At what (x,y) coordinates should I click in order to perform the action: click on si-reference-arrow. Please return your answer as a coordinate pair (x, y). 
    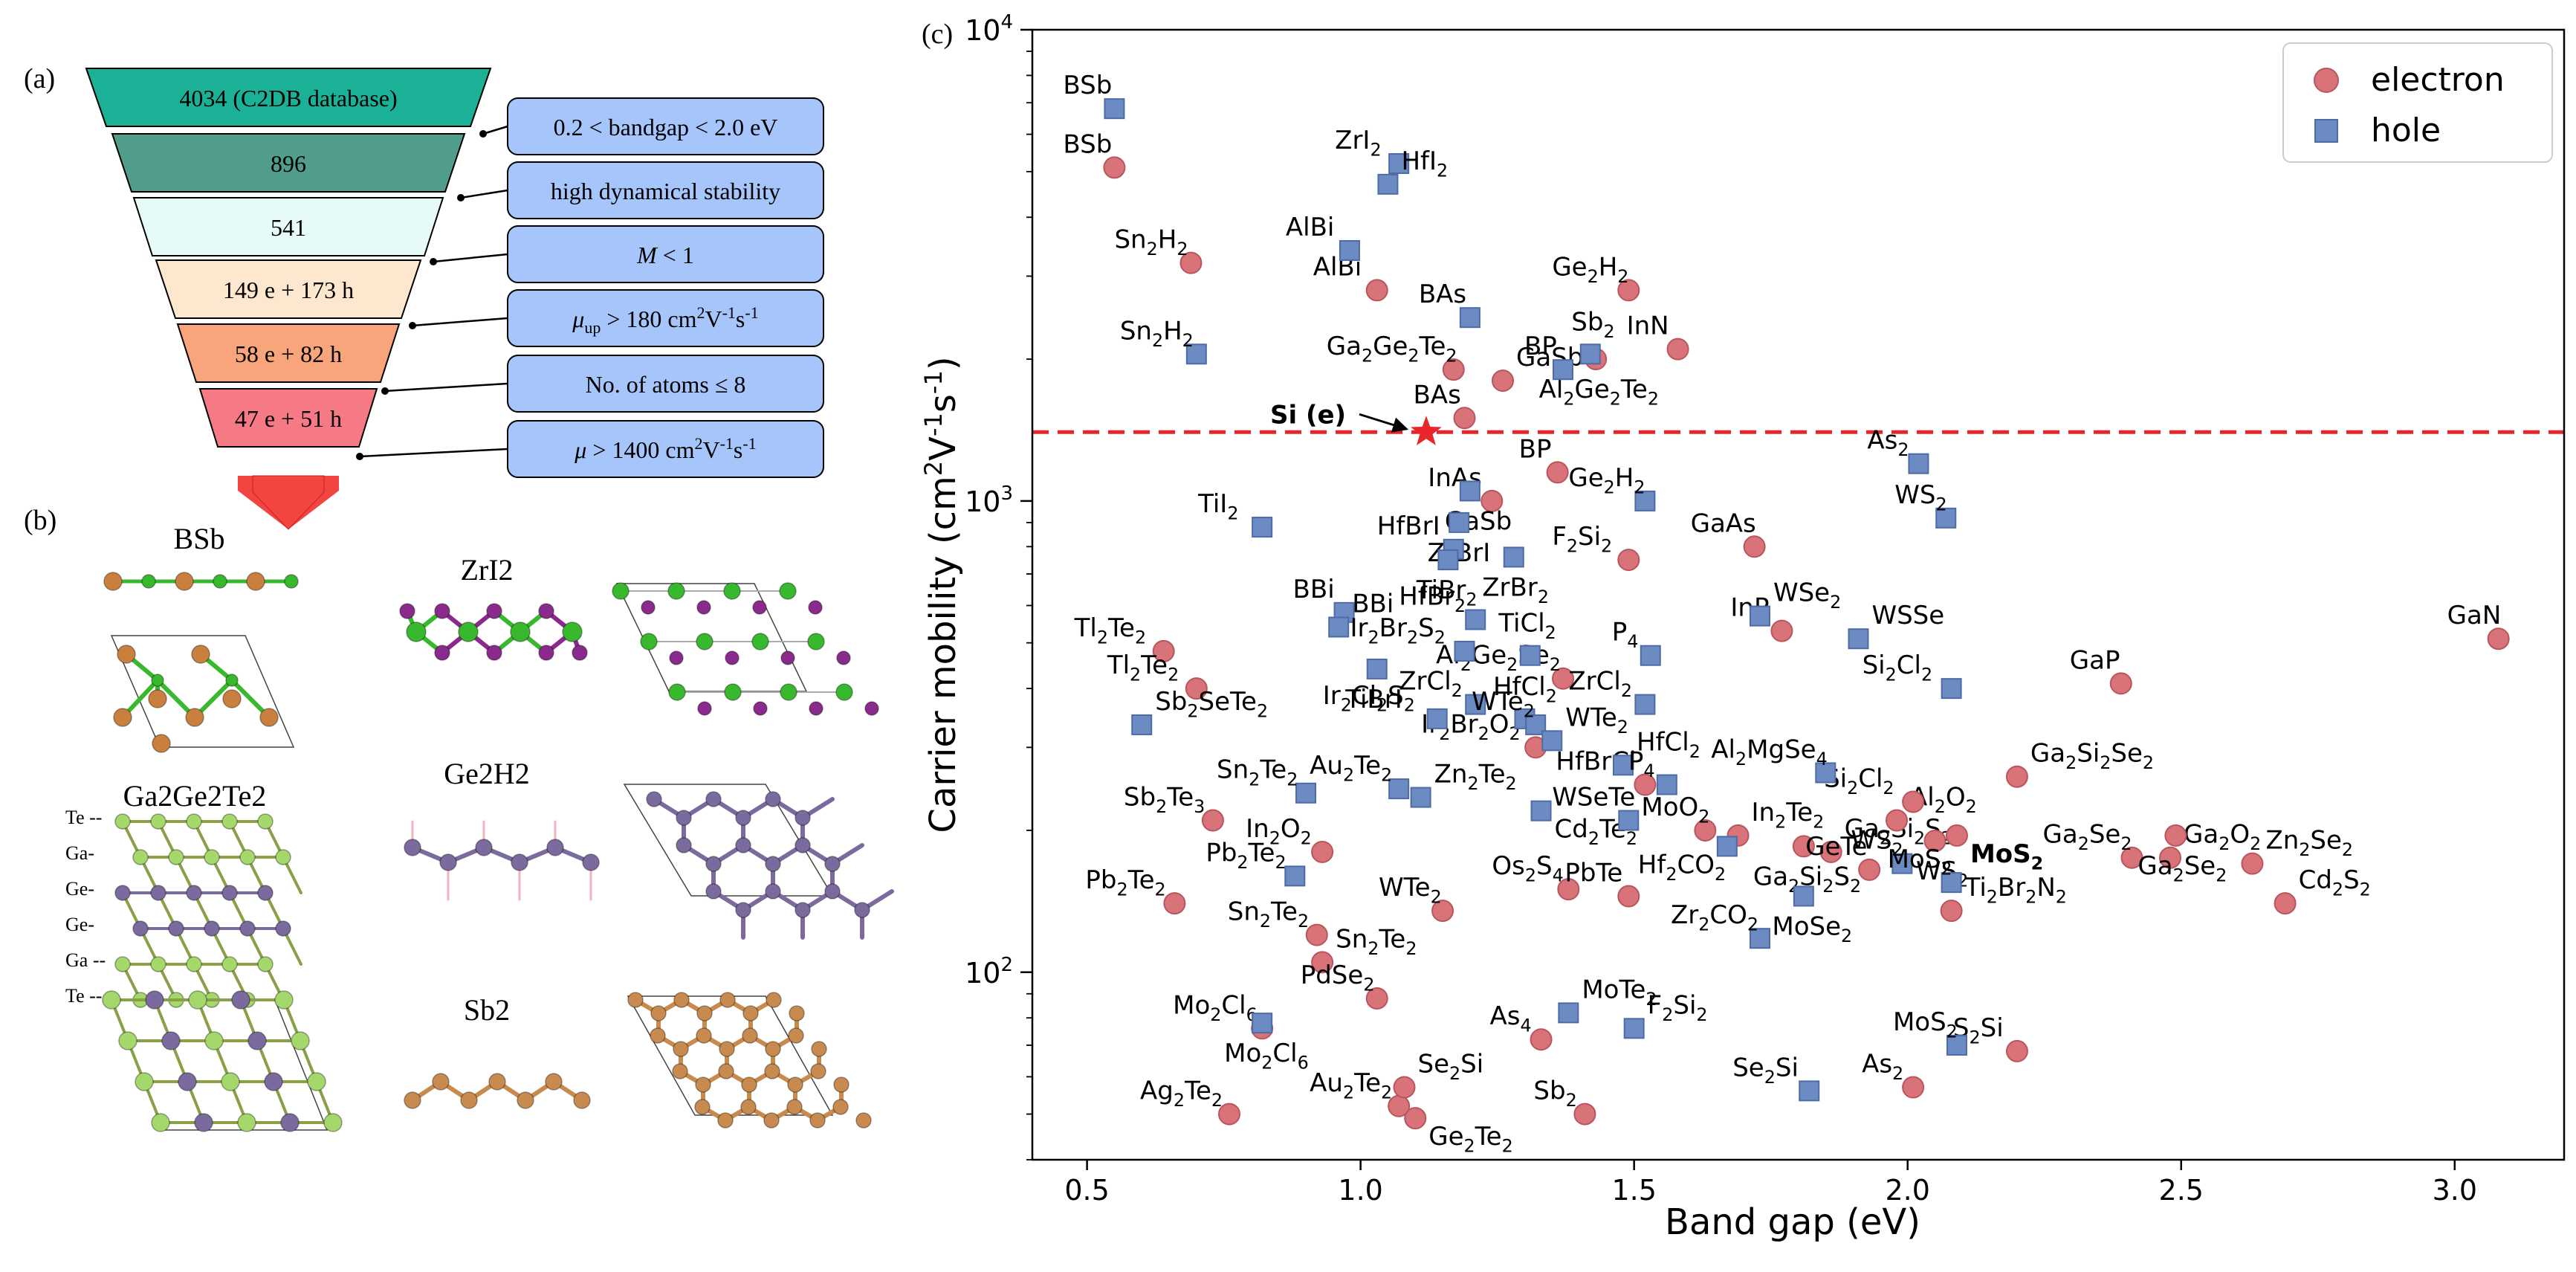
    Looking at the image, I should click on (1384, 423).